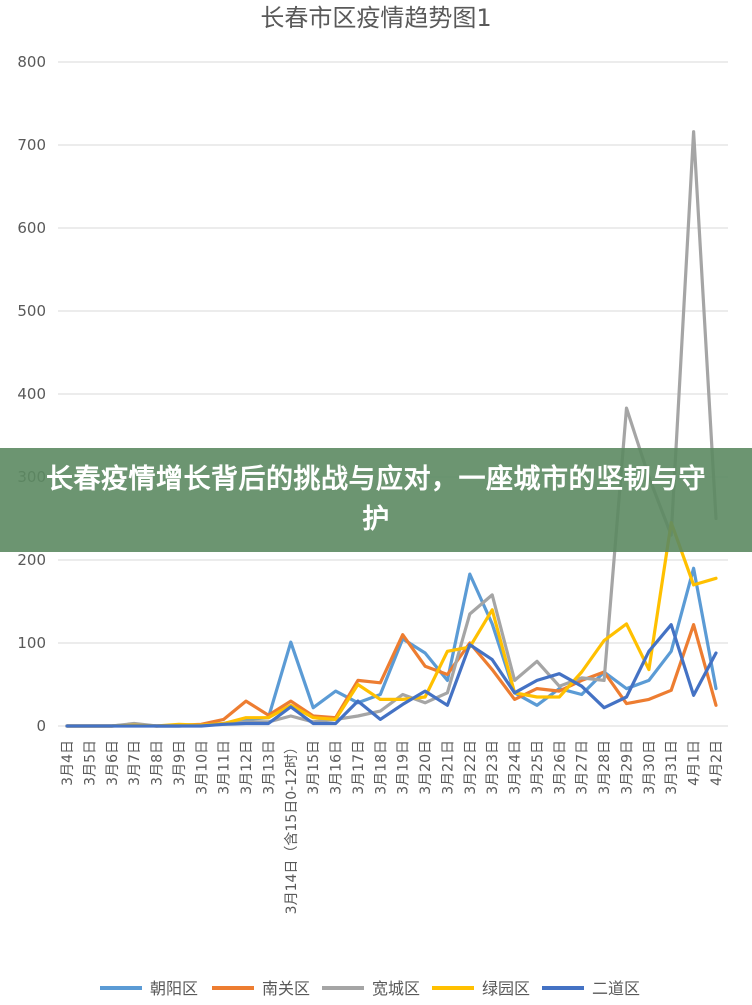 This screenshot has width=752, height=1005. What do you see at coordinates (158, 763) in the screenshot?
I see `x-tick-label: 3月8日` at bounding box center [158, 763].